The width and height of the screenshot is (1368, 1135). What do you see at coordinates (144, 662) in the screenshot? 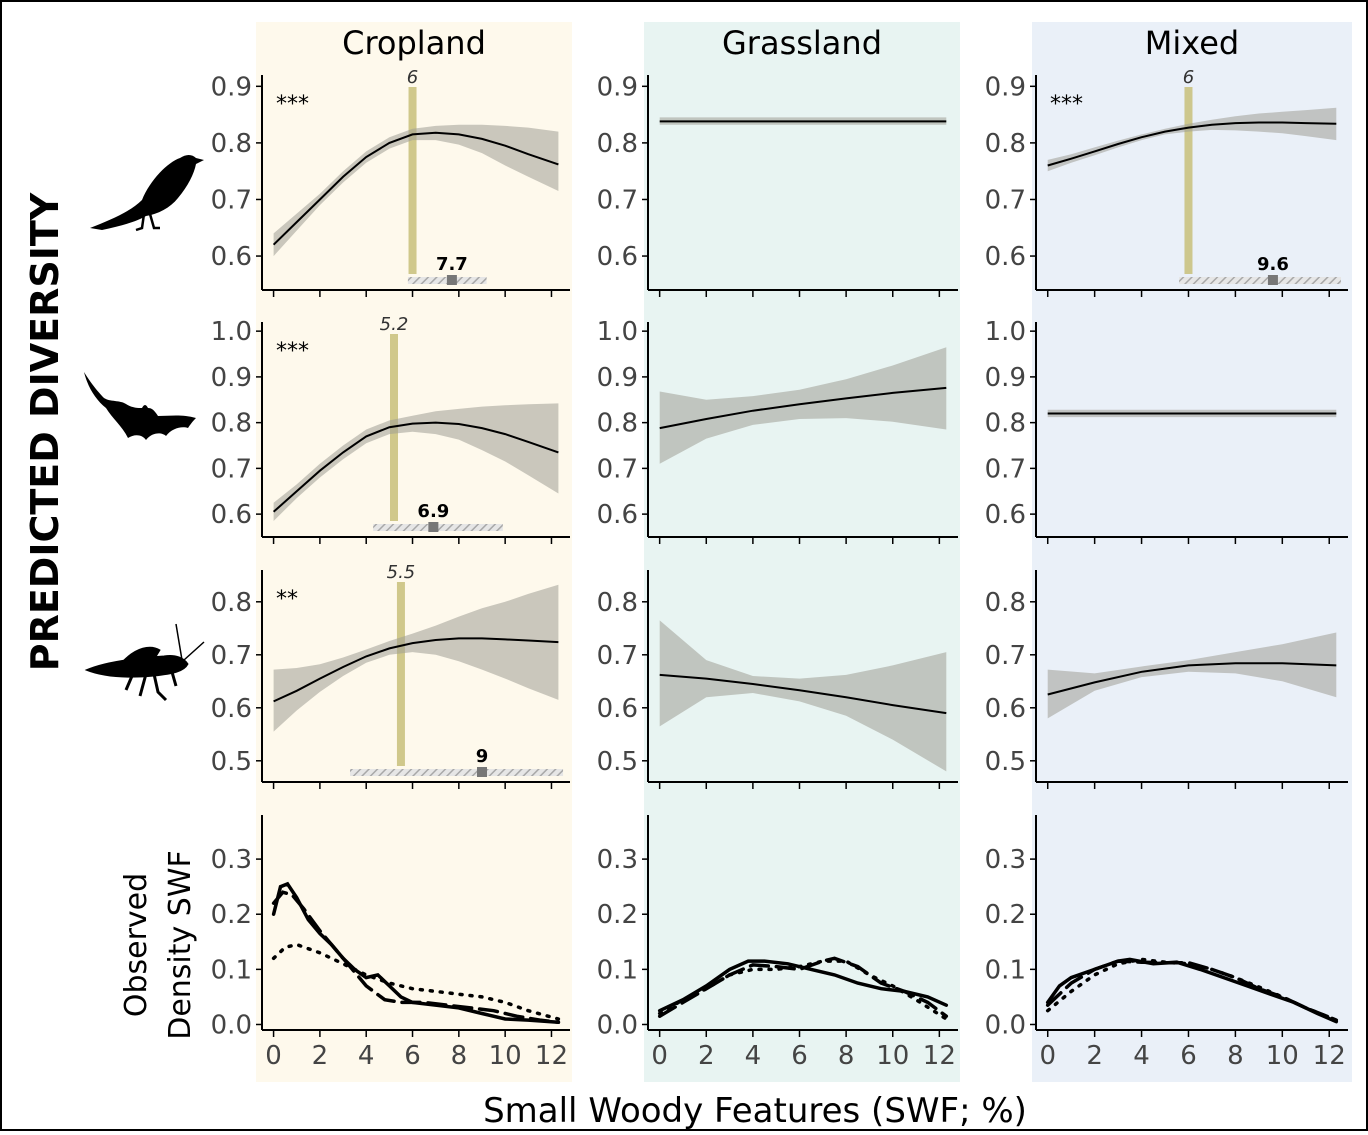
I see `grasshopper-icon` at bounding box center [144, 662].